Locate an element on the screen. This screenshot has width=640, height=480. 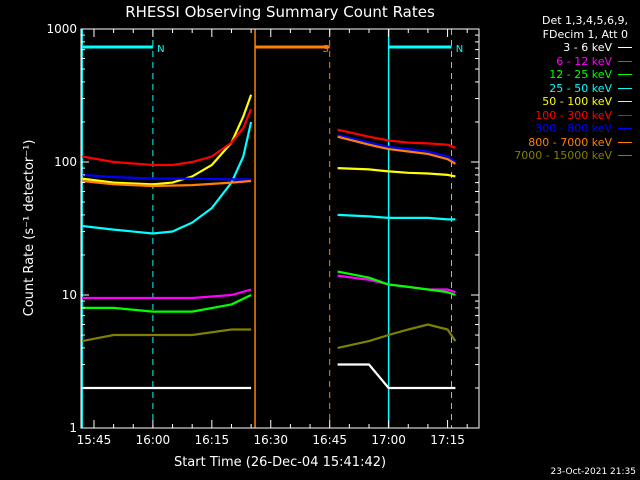
y-tick-label: 1000 is located at coordinates (61, 29).